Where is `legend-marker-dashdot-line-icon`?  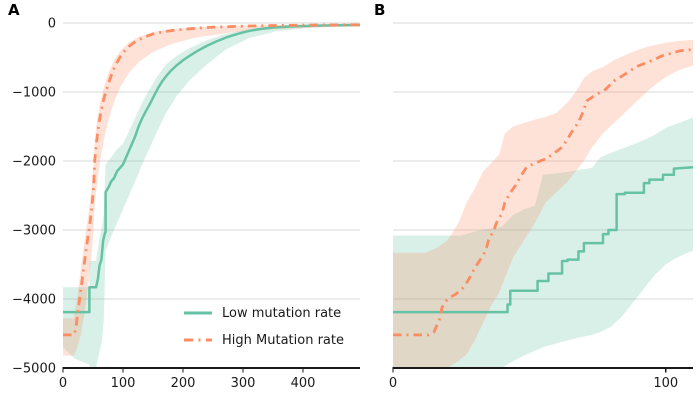
legend-marker-dashdot-line-icon is located at coordinates (198, 340).